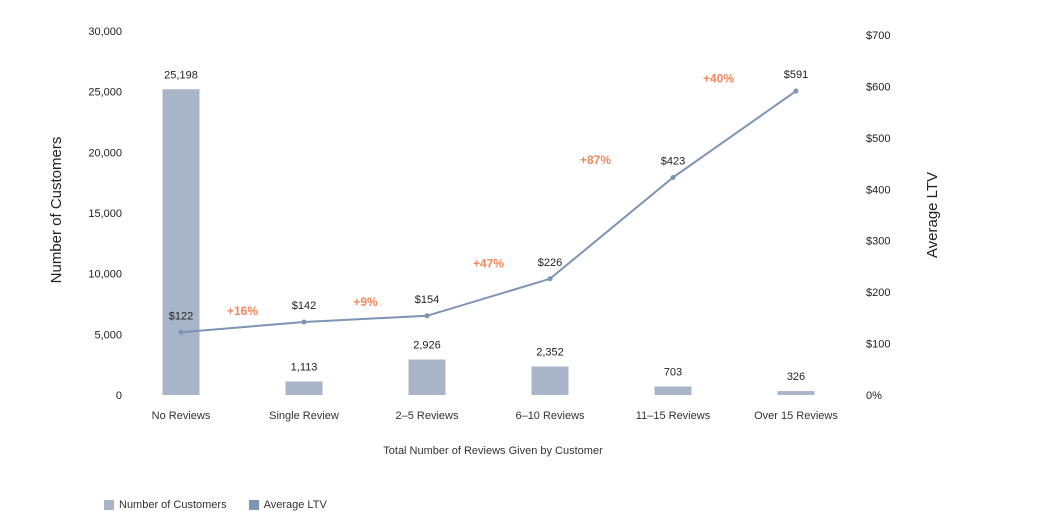 This screenshot has height=526, width=1057. Describe the element at coordinates (878, 345) in the screenshot. I see `y2-tick-label: $100` at that location.